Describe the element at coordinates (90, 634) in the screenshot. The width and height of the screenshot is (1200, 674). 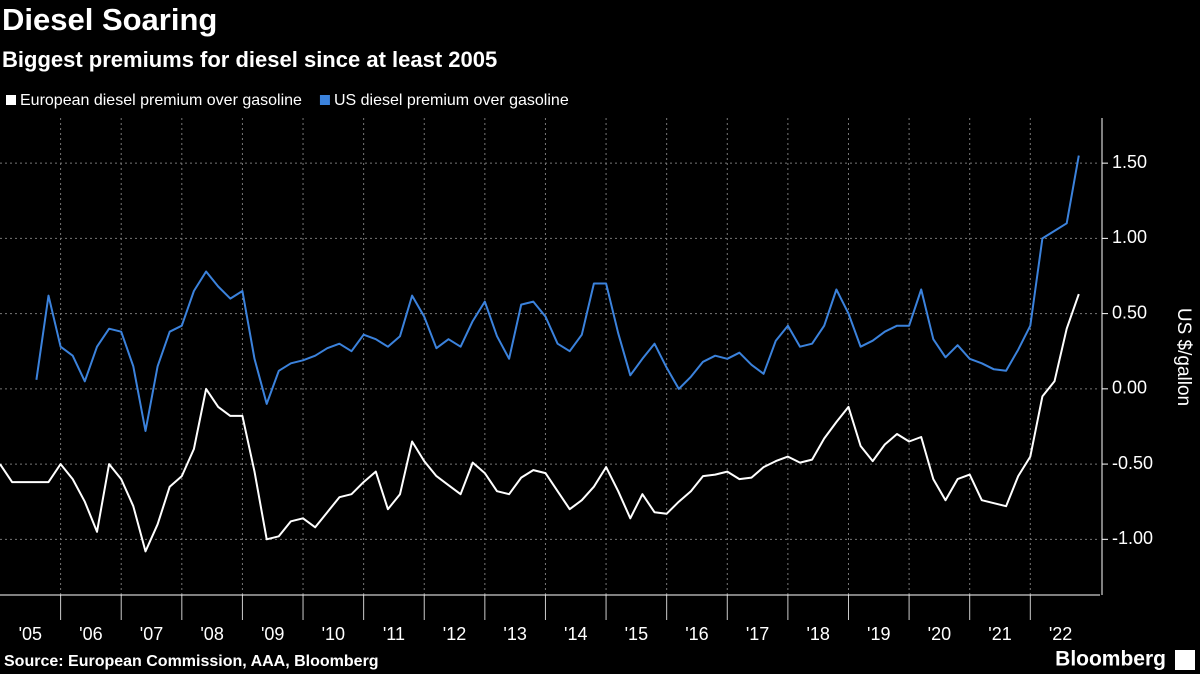
I see `x-tick-label: '06` at that location.